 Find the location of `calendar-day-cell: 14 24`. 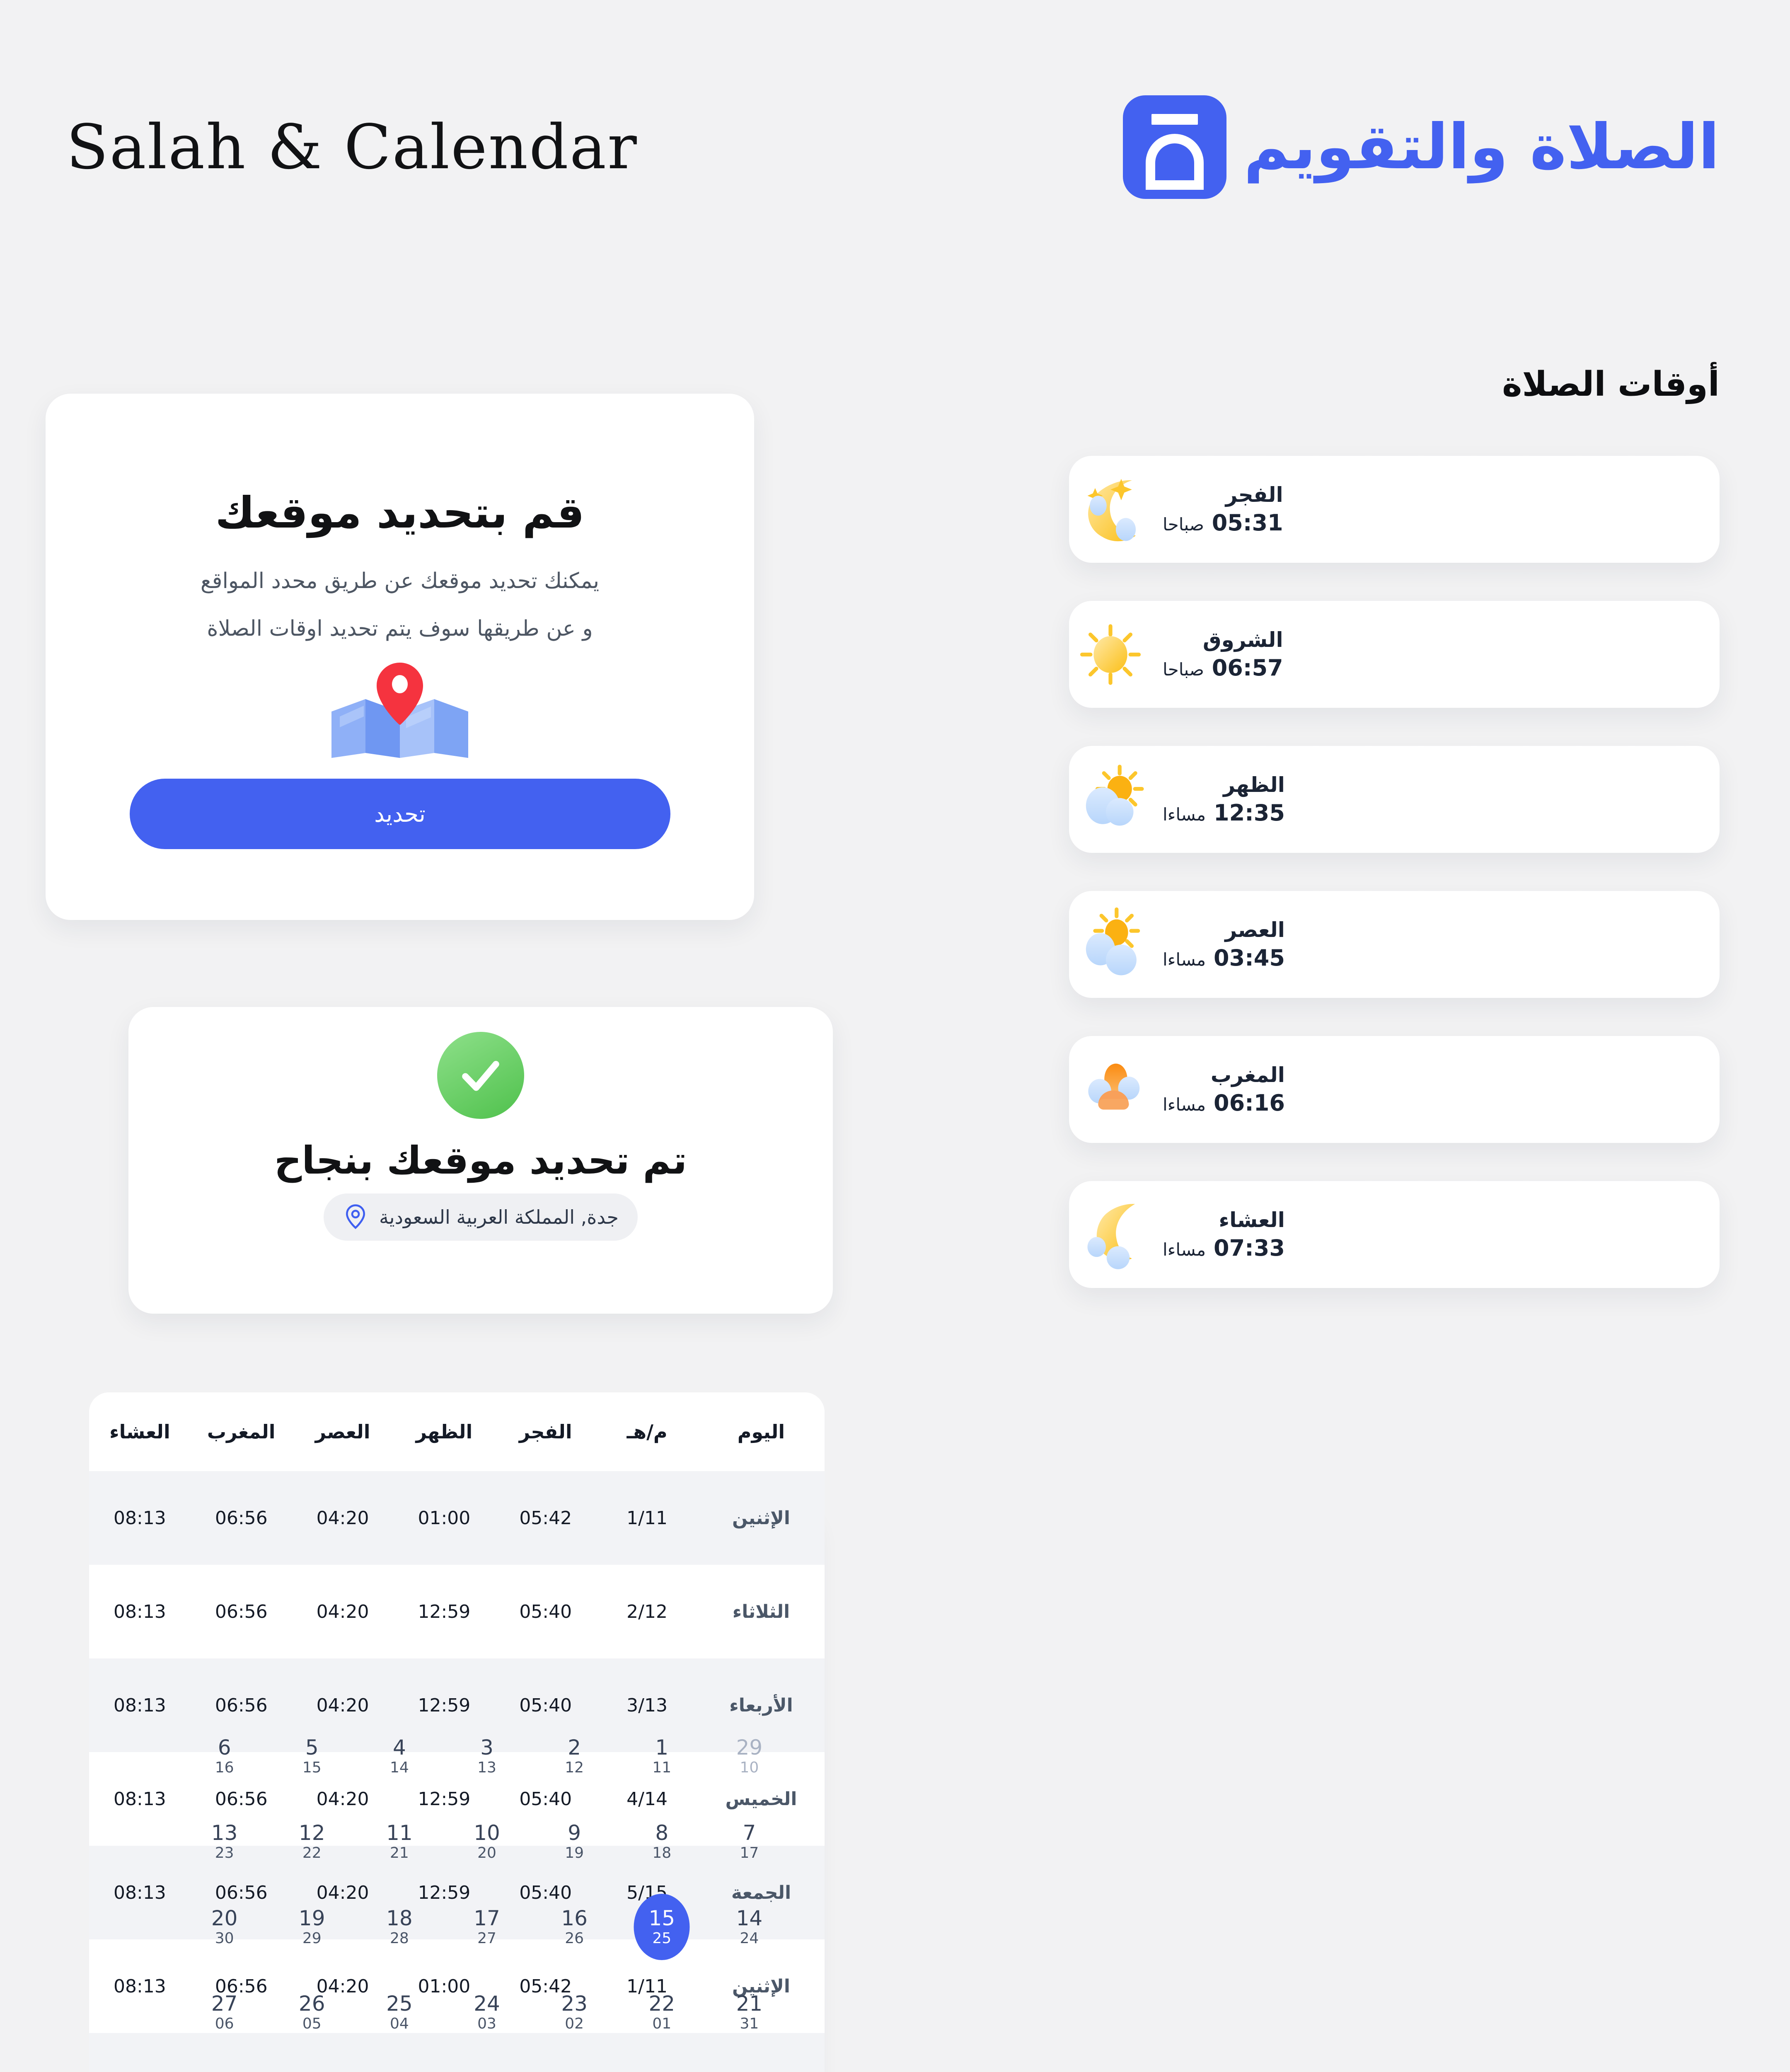

calendar-day-cell: 14 24 is located at coordinates (750, 1927).